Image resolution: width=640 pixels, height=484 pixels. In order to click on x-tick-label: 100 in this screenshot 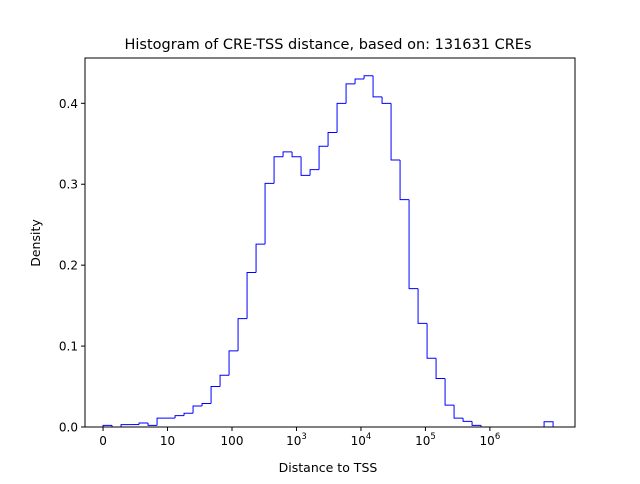, I will do `click(232, 441)`.